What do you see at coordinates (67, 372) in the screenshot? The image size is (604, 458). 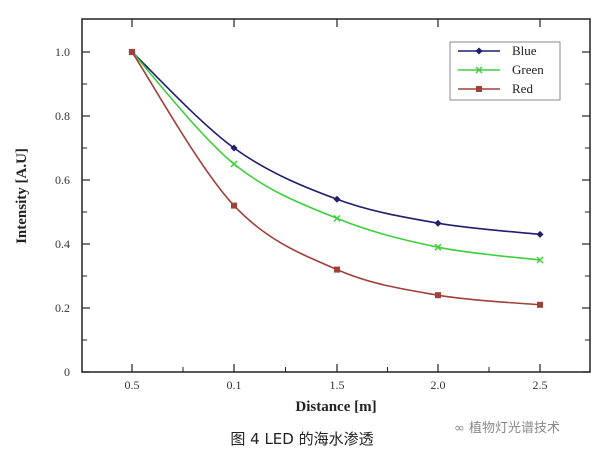 I see `y-tick-label: 0` at bounding box center [67, 372].